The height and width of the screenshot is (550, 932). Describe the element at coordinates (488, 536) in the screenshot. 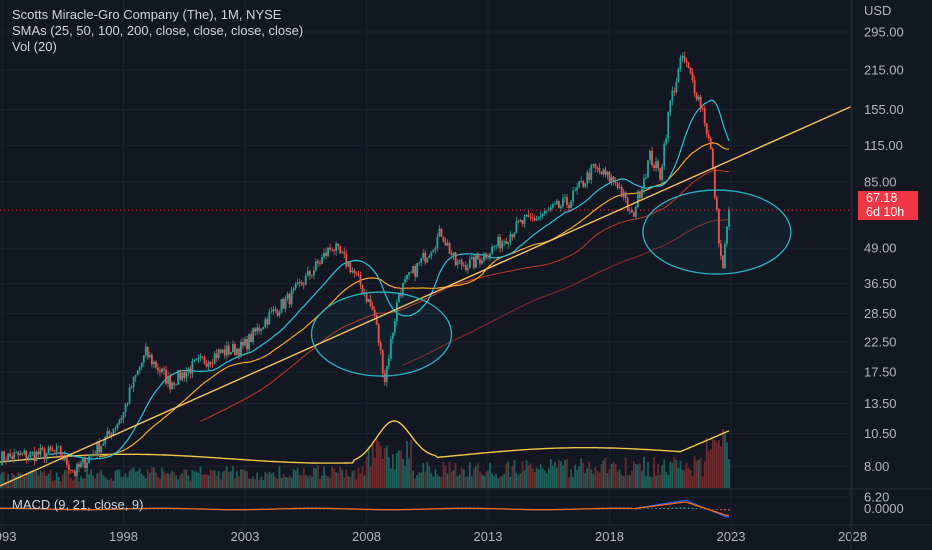

I see `x-tick-label: 2013` at that location.